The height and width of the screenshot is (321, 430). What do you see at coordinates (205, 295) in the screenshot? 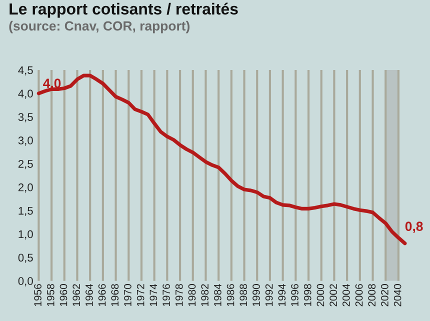
I see `x-tick-label: 1982` at bounding box center [205, 295].